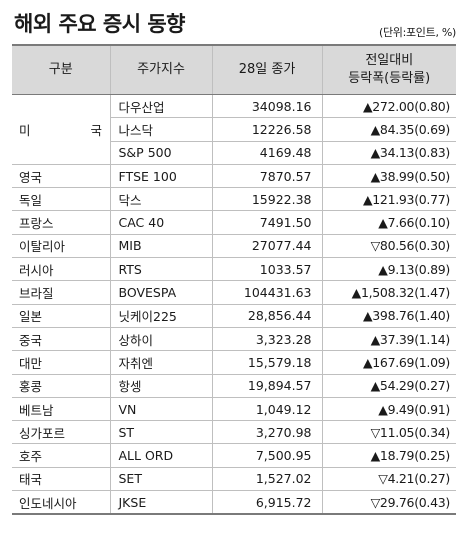 This screenshot has height=554, width=466. Describe the element at coordinates (61, 269) in the screenshot. I see `country-cell: 러시아` at that location.